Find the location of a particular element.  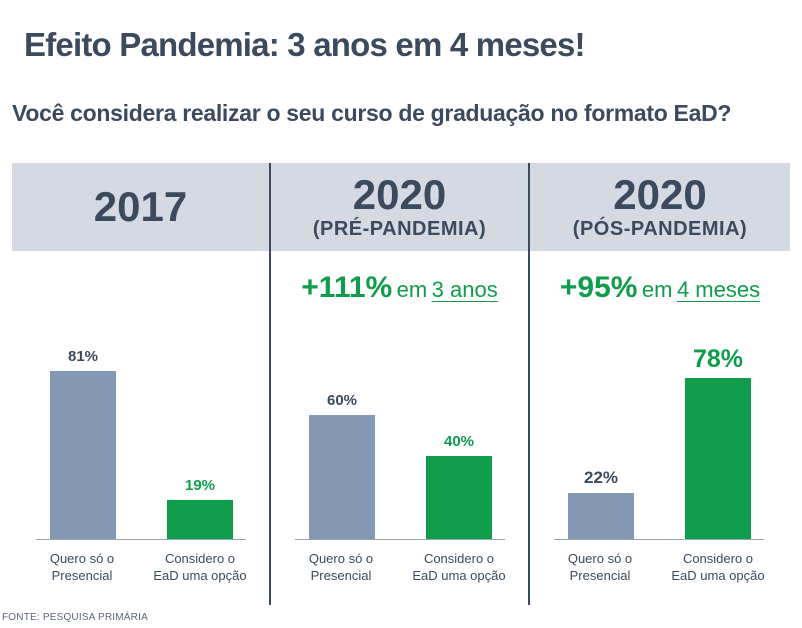

bar-value-label: 81% is located at coordinates (83, 357).